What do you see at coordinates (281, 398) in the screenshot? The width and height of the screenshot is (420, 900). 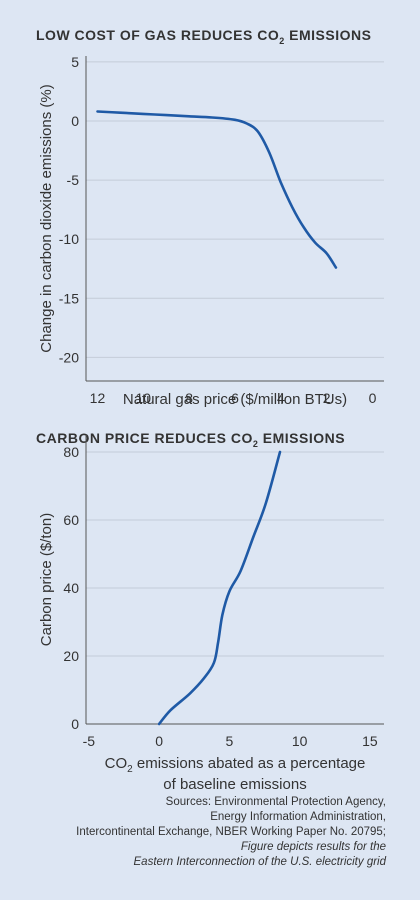 I see `x-tick-label: 4` at bounding box center [281, 398].